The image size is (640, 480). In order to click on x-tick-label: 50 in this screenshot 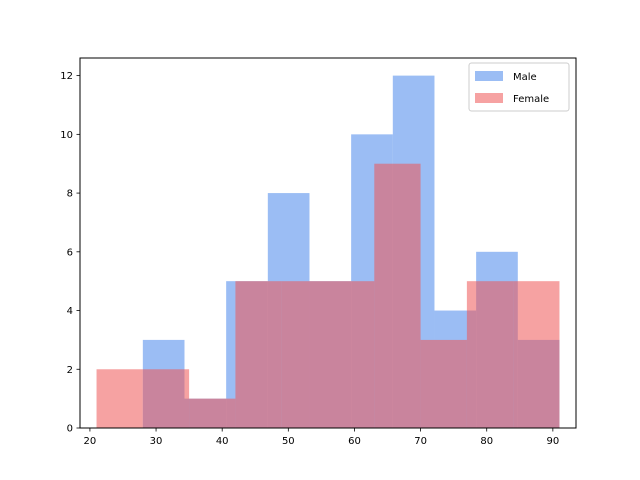, I will do `click(288, 441)`.